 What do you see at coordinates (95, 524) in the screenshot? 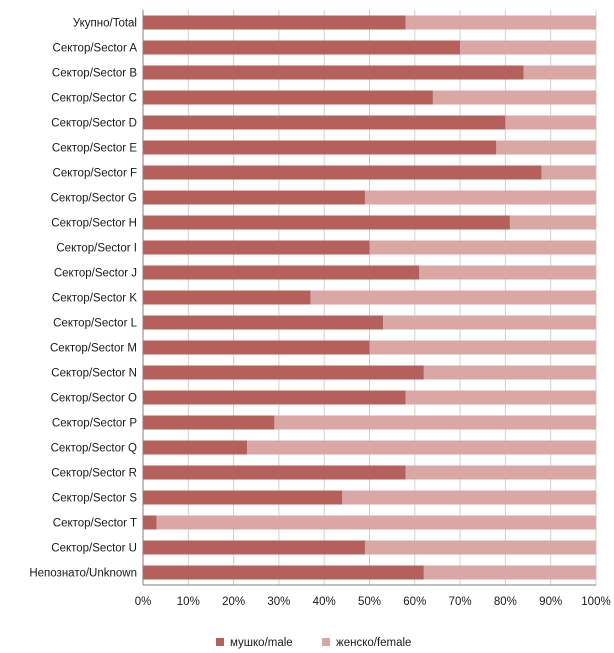
I see `category-label: Сектор/Sector T` at bounding box center [95, 524].